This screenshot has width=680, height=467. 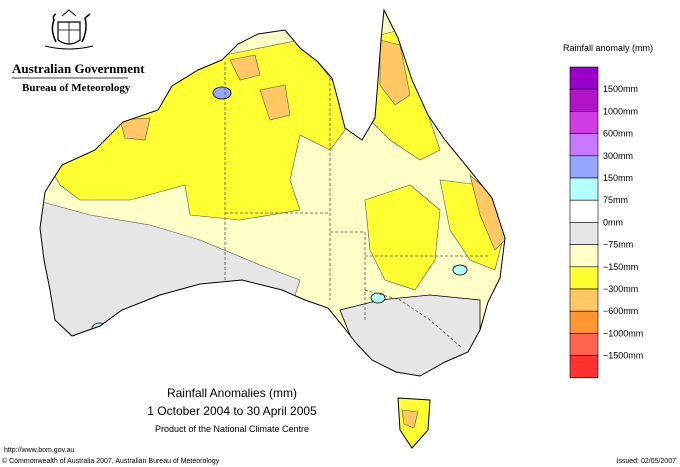 What do you see at coordinates (613, 222) in the screenshot?
I see `legend-label: 0mm` at bounding box center [613, 222].